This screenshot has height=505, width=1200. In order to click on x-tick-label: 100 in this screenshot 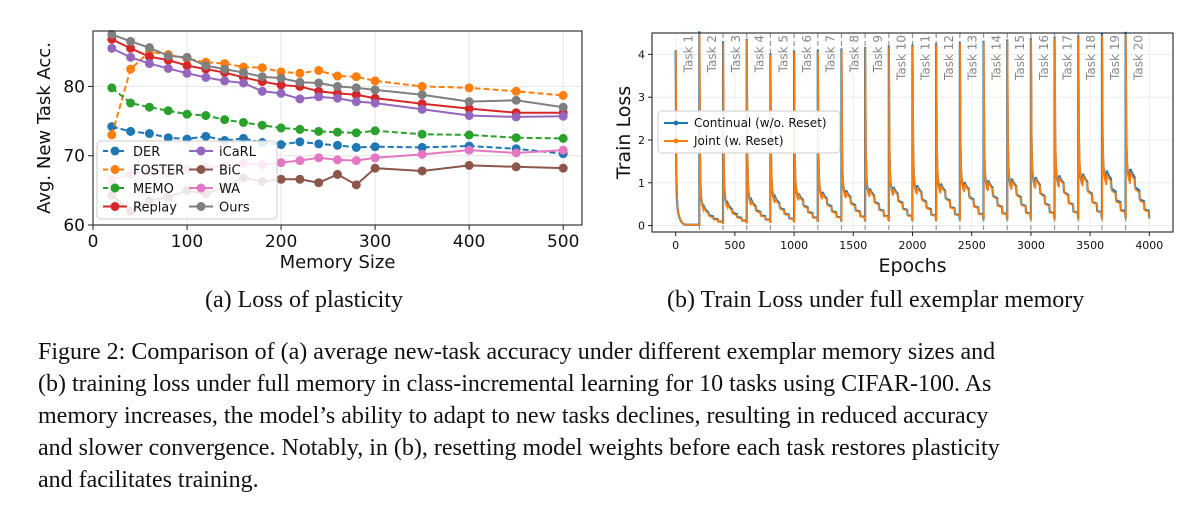, I will do `click(187, 242)`.